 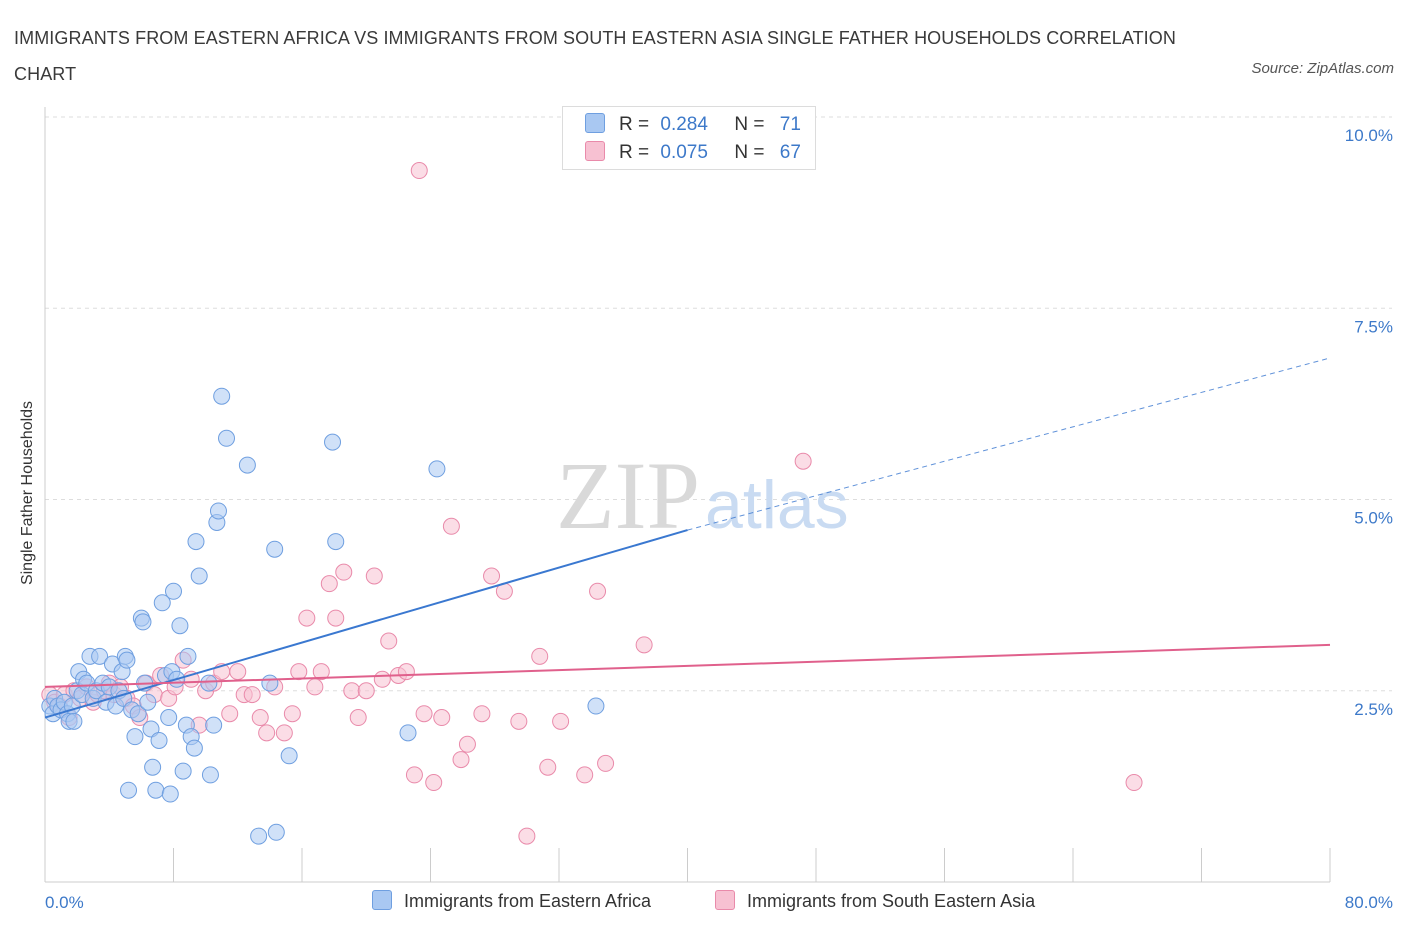 I want to click on legend-swatch-pink, so click(x=595, y=151).